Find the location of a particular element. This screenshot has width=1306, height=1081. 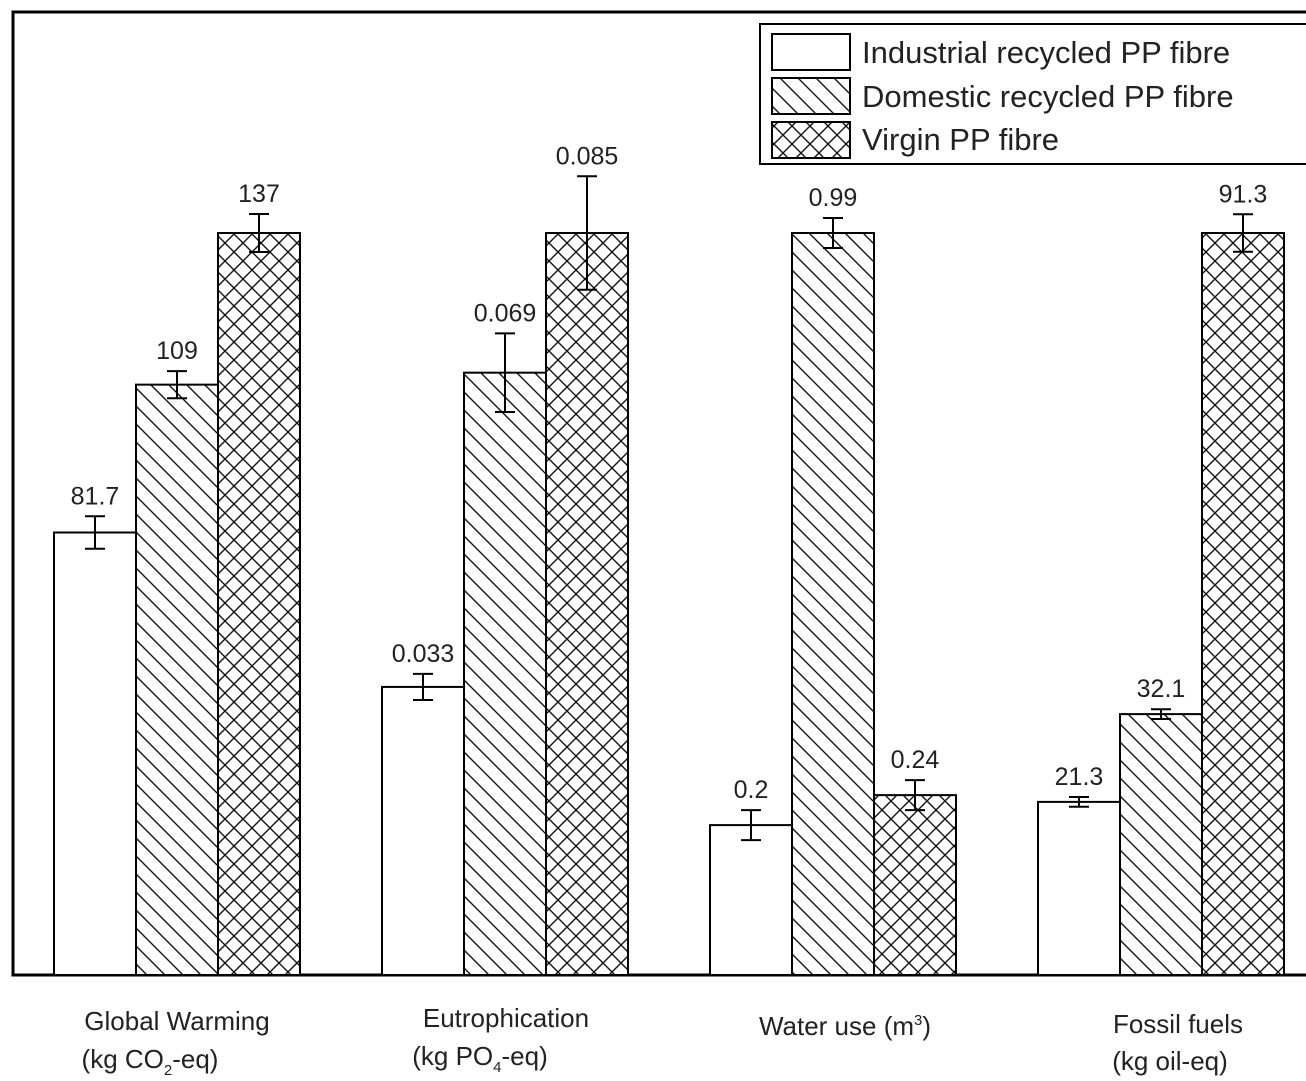

label-pre: Water use (m is located at coordinates (836, 1026).